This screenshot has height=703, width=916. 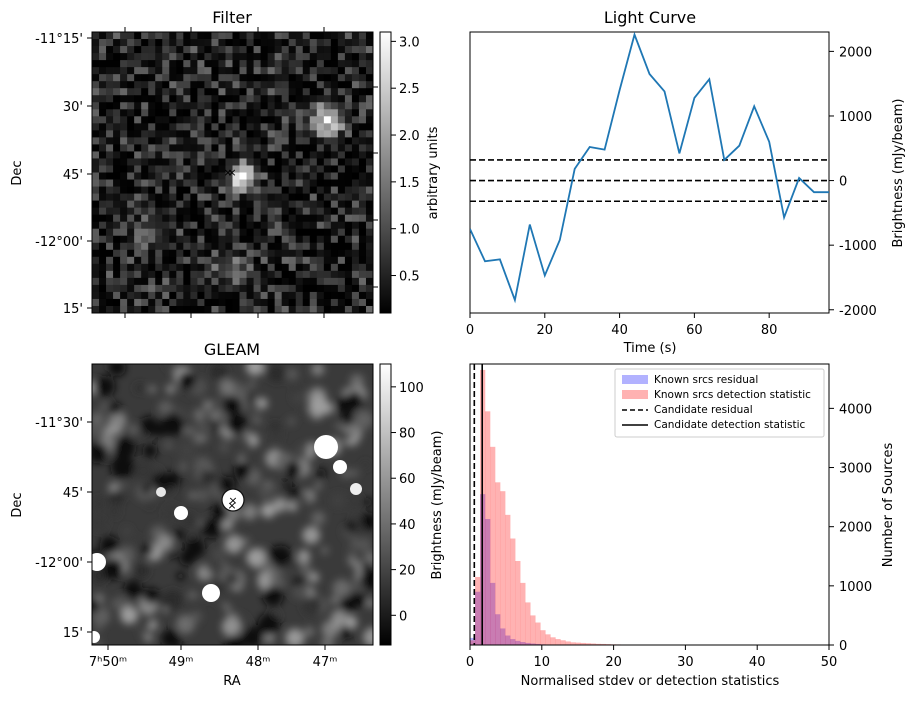 What do you see at coordinates (231, 172) in the screenshot?
I see `candidate-marker: ×` at bounding box center [231, 172].